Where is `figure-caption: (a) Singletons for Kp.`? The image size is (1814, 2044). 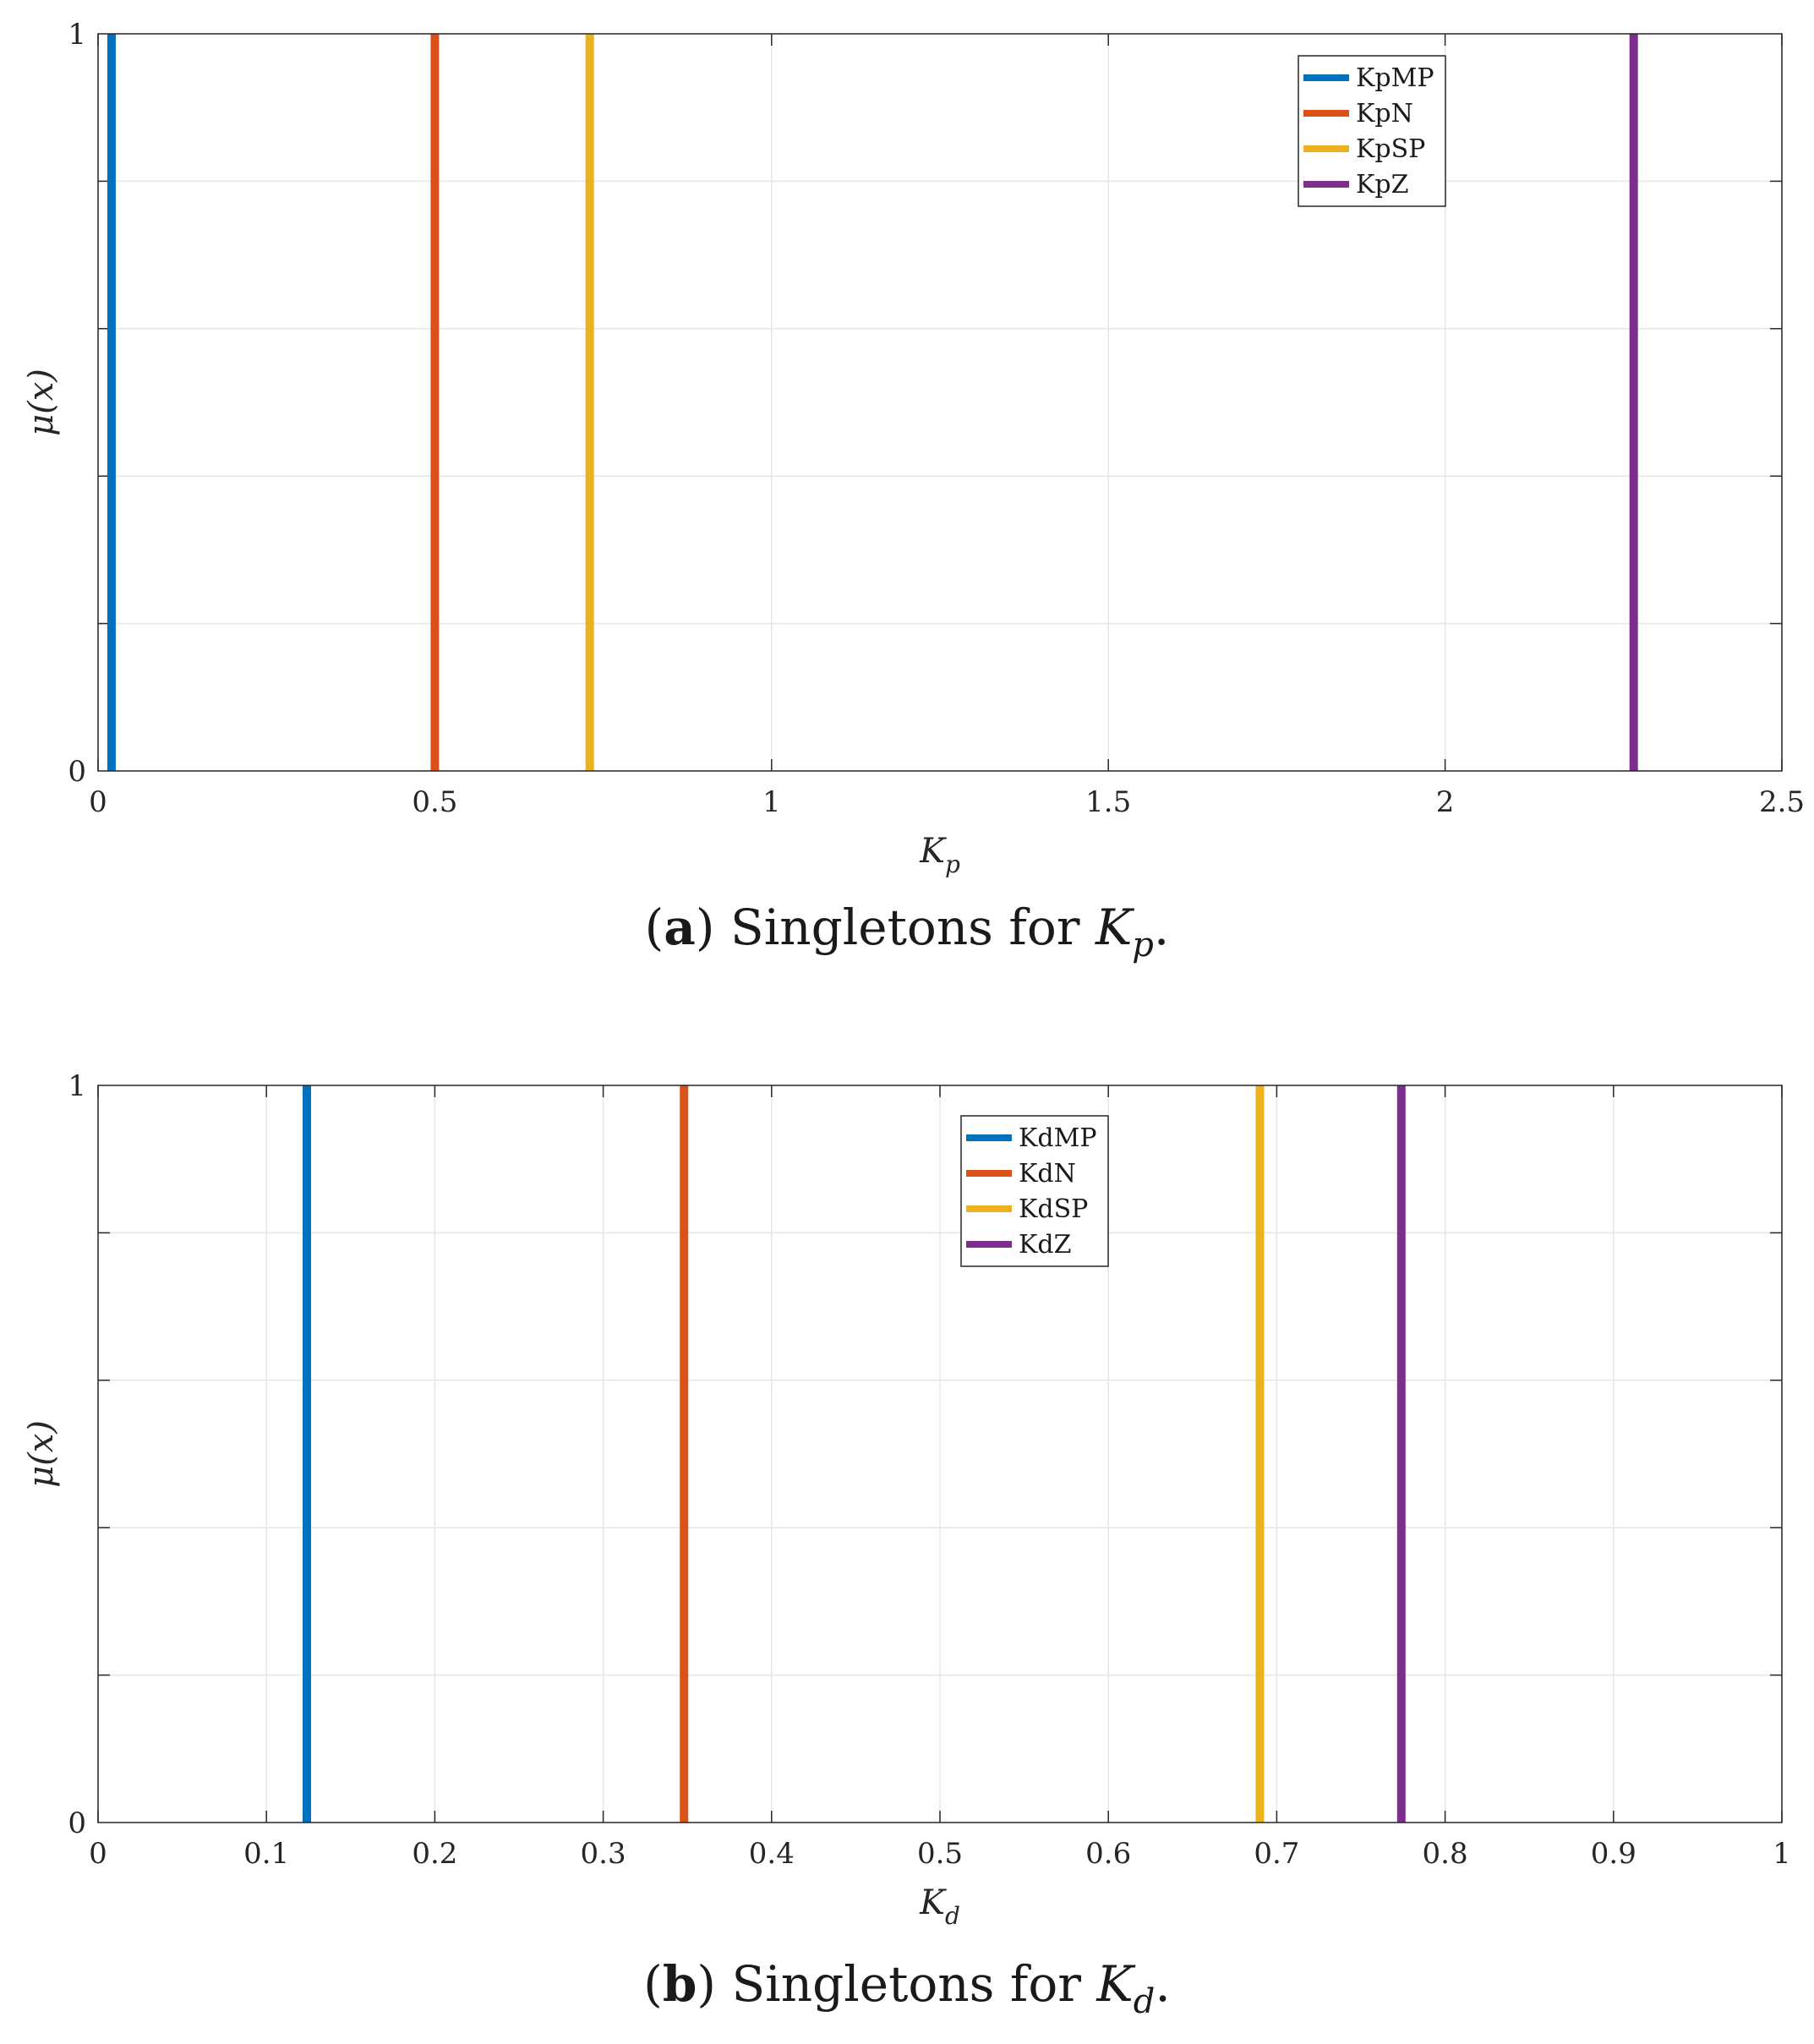 figure-caption: (a) Singletons for Kp. is located at coordinates (907, 932).